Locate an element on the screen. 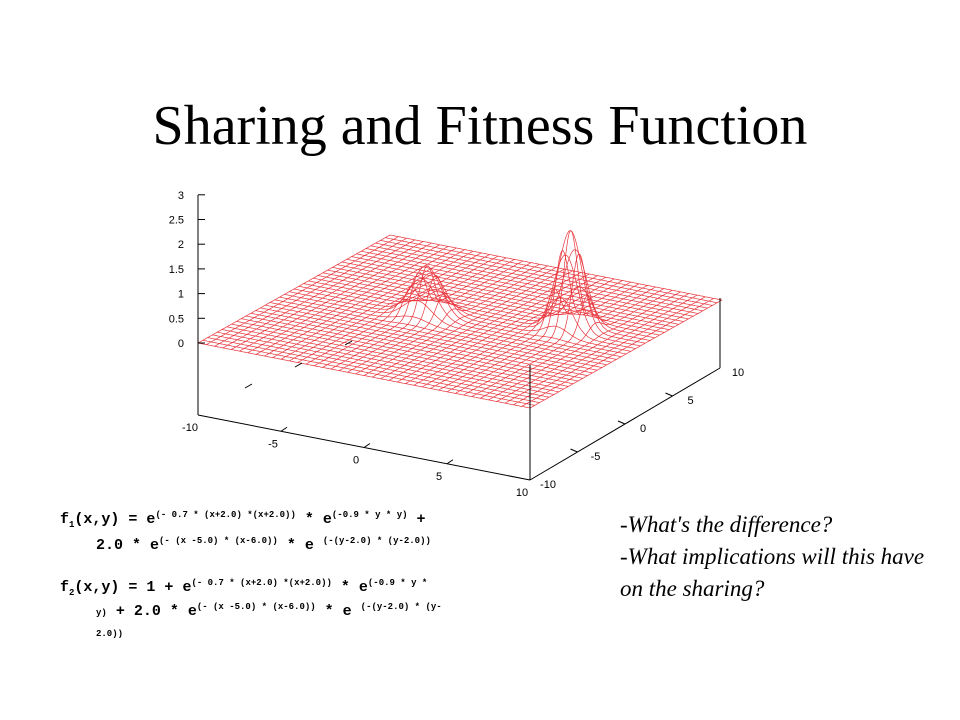  slide-title: Sharing and Fitness Function is located at coordinates (480, 126).